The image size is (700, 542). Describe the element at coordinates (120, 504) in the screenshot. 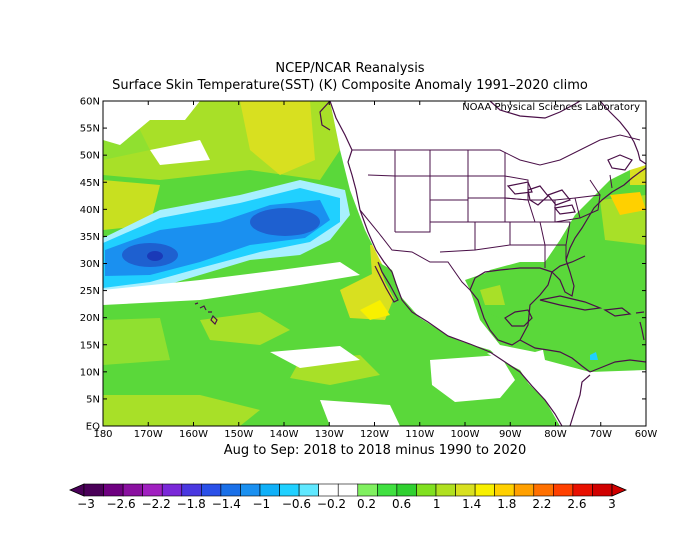

I see `colorbar-label: −2.6` at that location.